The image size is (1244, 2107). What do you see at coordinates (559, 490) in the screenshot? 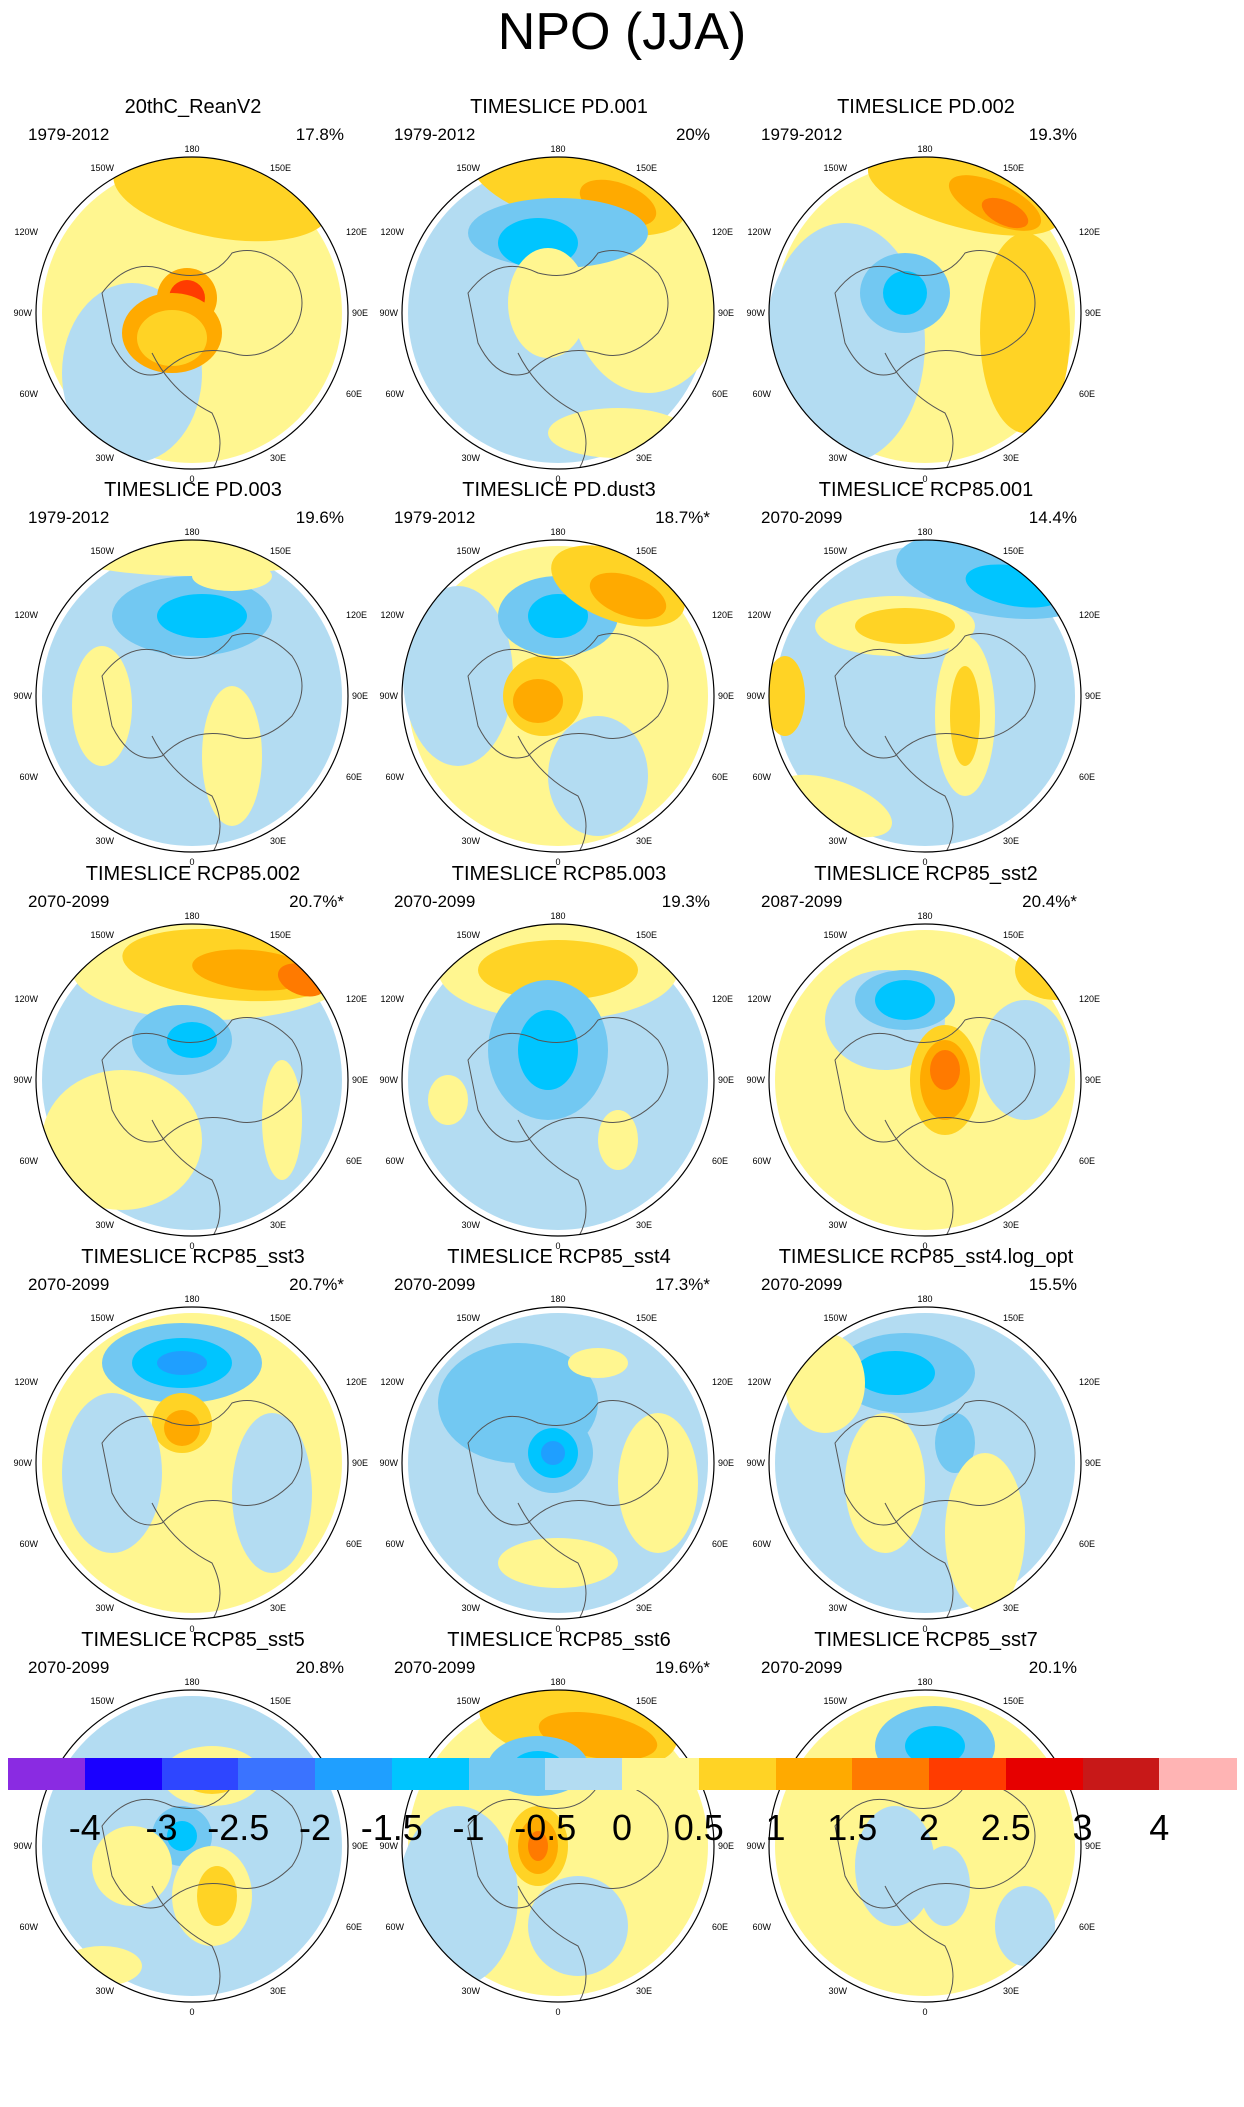
I see `panel-title: TIMESLICE PD.dust3` at bounding box center [559, 490].